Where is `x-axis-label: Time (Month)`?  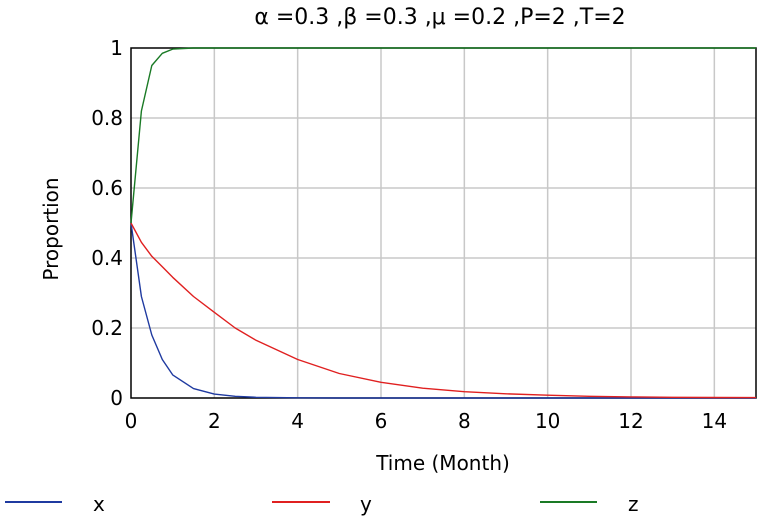
x-axis-label: Time (Month) is located at coordinates (442, 463).